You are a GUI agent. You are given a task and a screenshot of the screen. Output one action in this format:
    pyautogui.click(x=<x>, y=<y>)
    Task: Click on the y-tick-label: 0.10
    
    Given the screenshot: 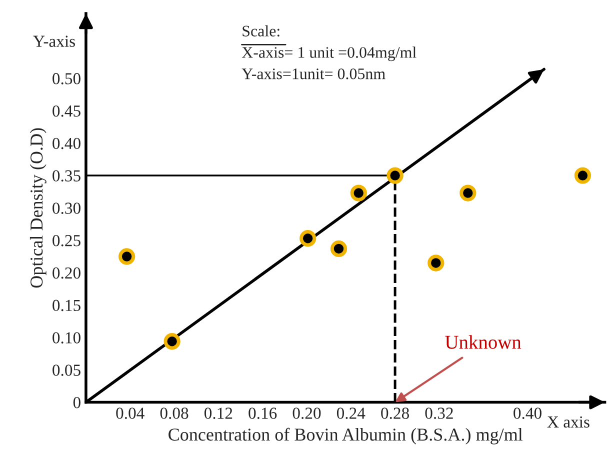 What is the action you would take?
    pyautogui.click(x=66, y=338)
    